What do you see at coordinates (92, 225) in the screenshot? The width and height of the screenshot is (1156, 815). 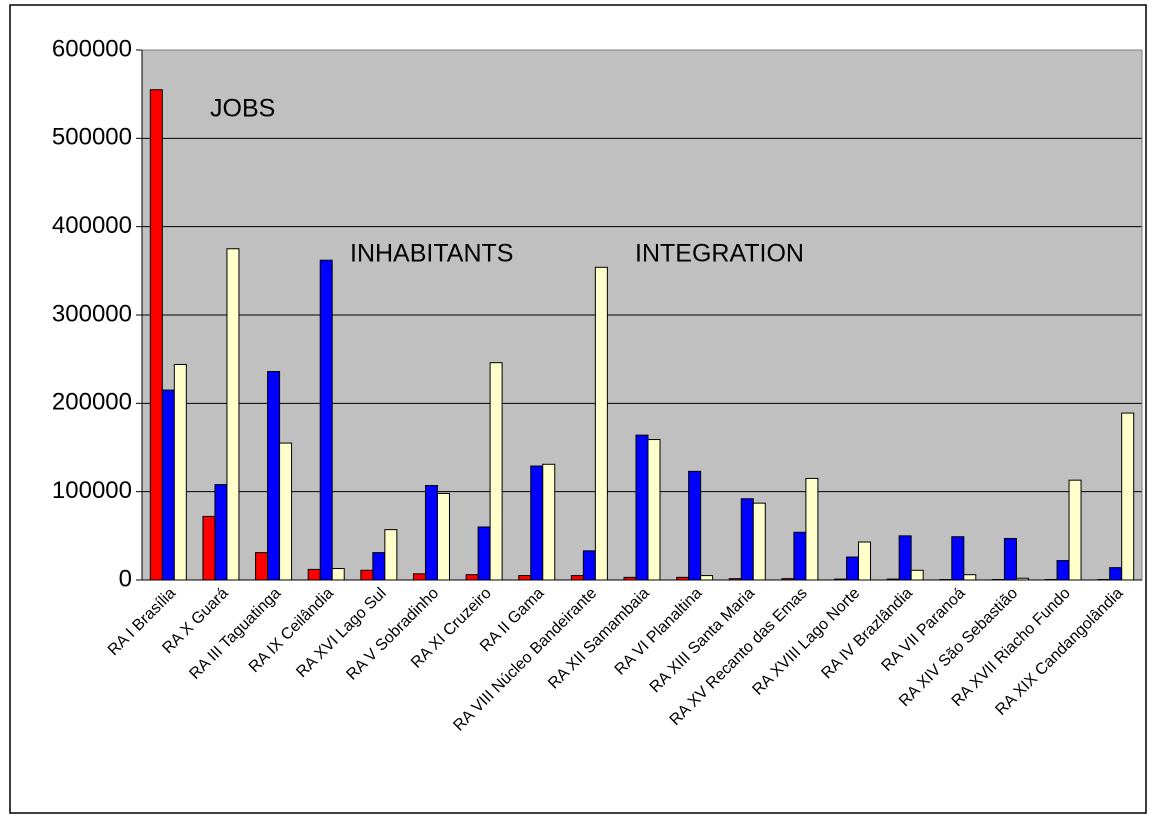 I see `y-tick-label: 400000` at bounding box center [92, 225].